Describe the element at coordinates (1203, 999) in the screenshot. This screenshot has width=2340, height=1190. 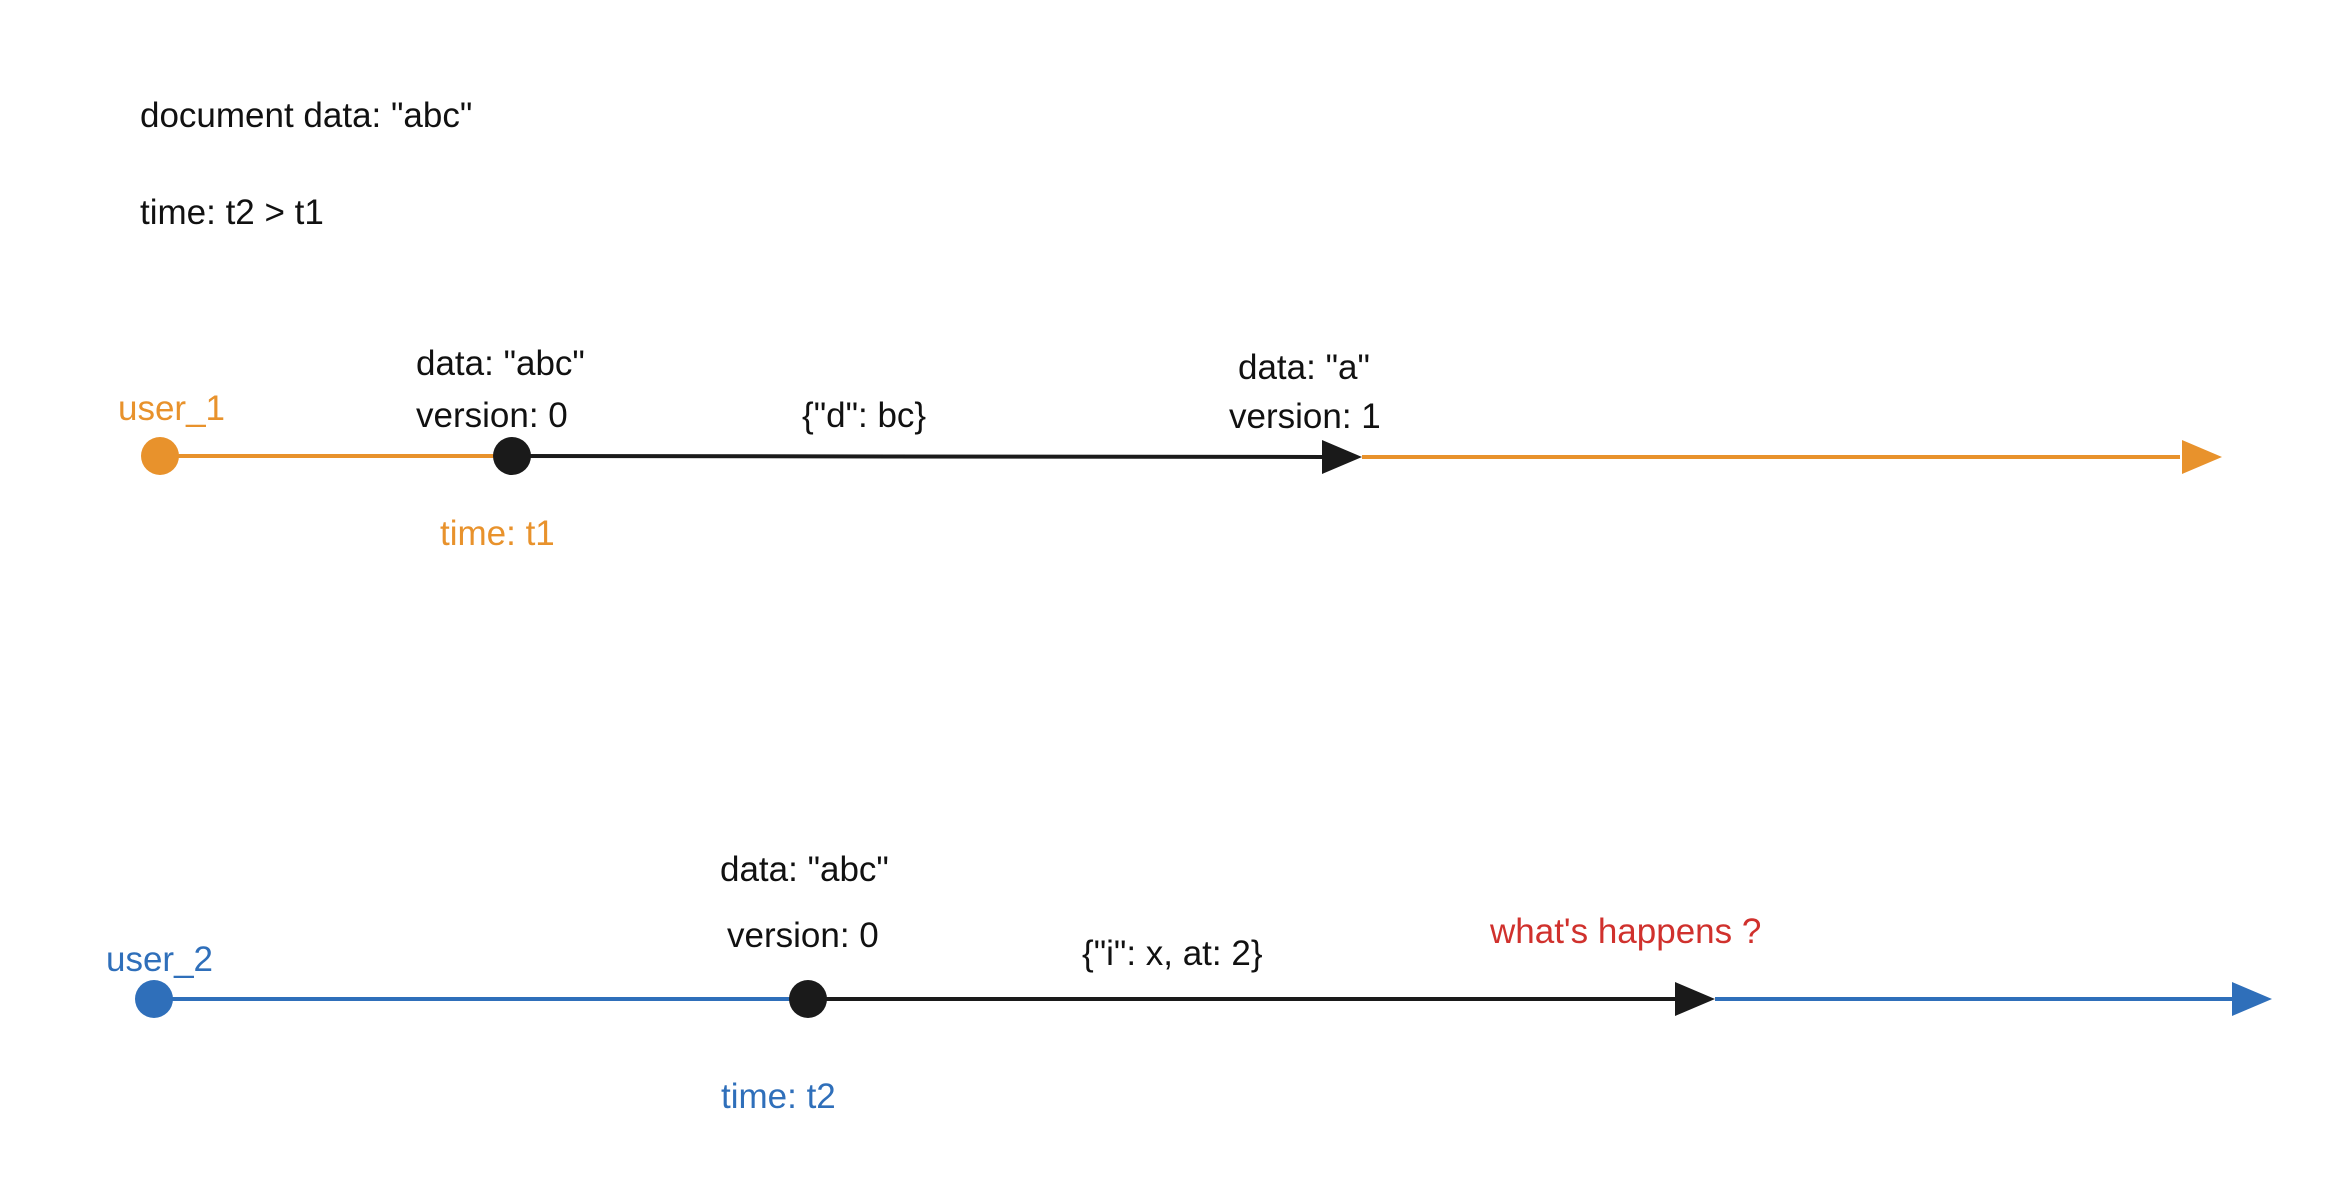
I see `user-2-timeline` at that location.